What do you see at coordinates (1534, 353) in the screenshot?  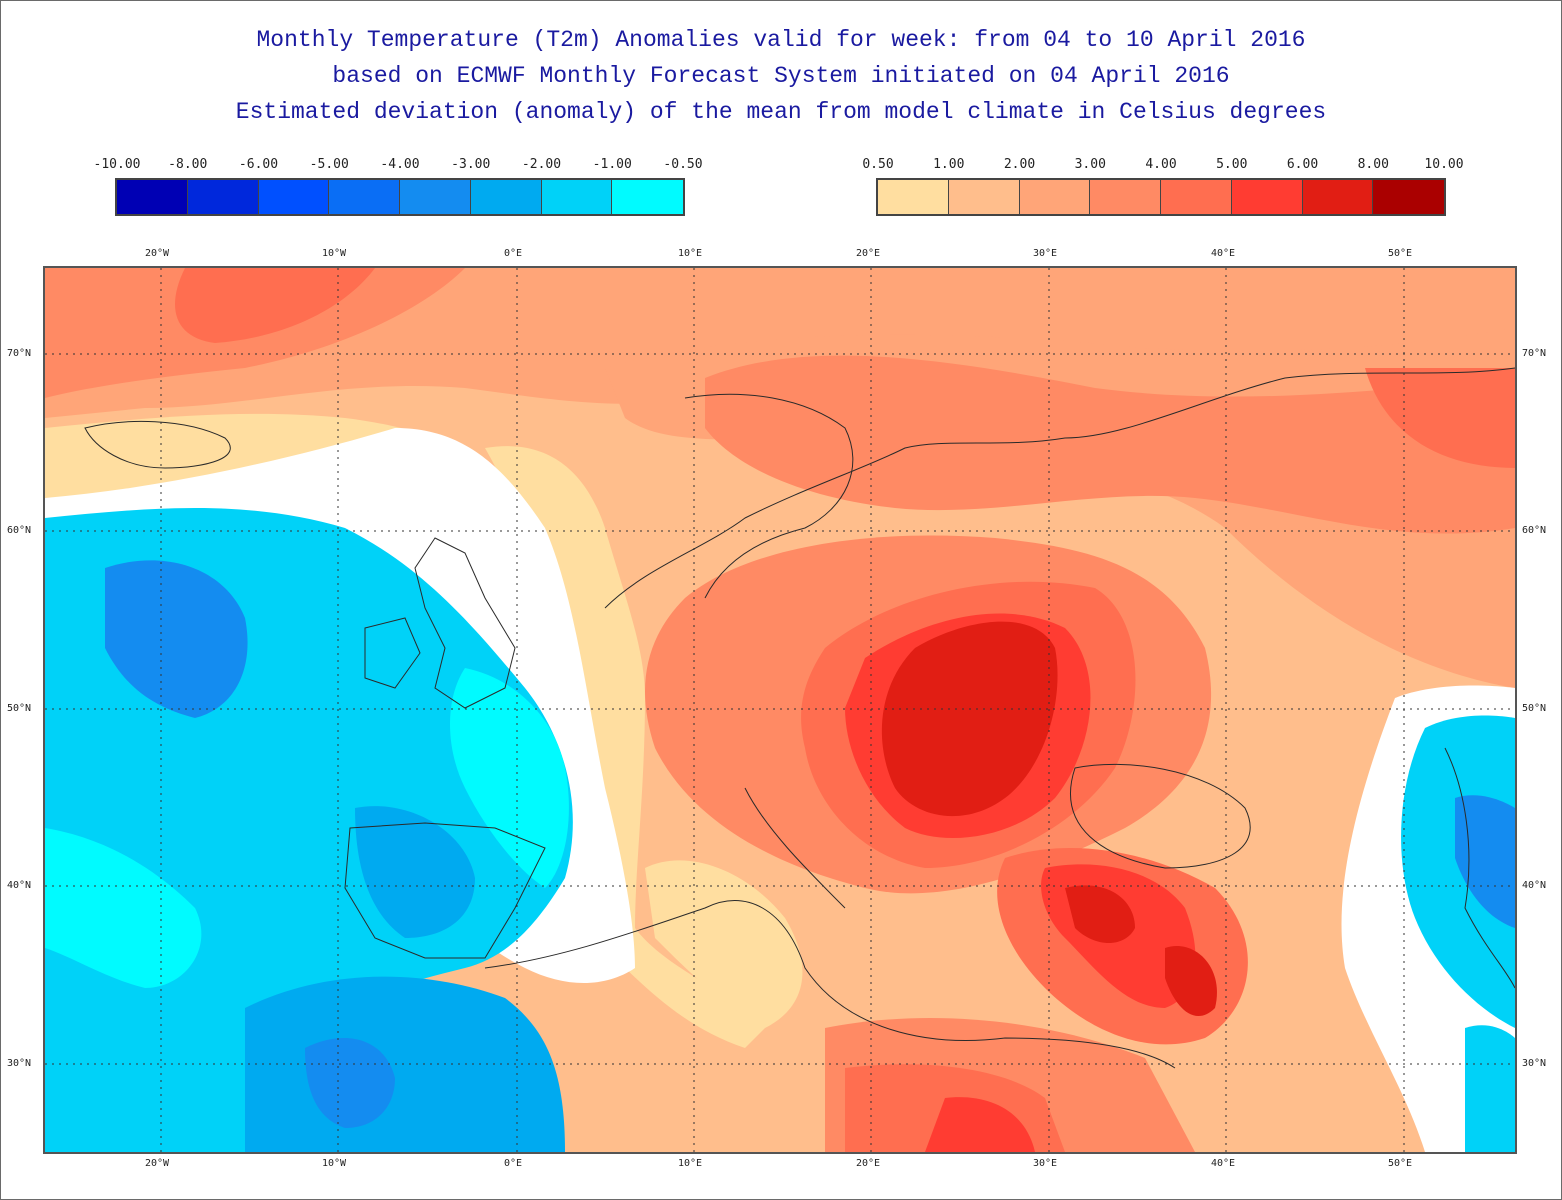 I see `lat-label-right-70n: 70°N` at bounding box center [1534, 353].